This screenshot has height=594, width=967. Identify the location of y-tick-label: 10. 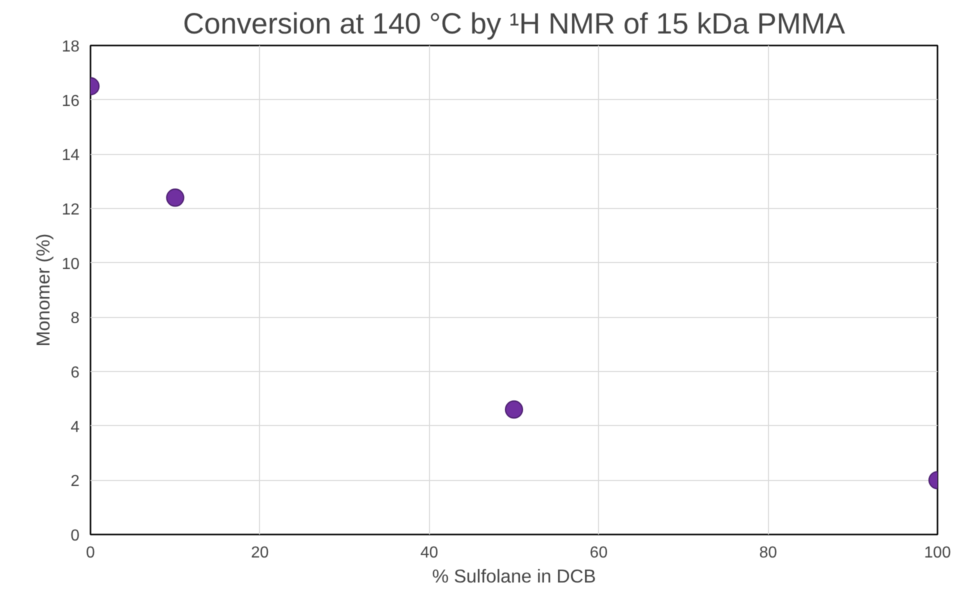
(71, 264).